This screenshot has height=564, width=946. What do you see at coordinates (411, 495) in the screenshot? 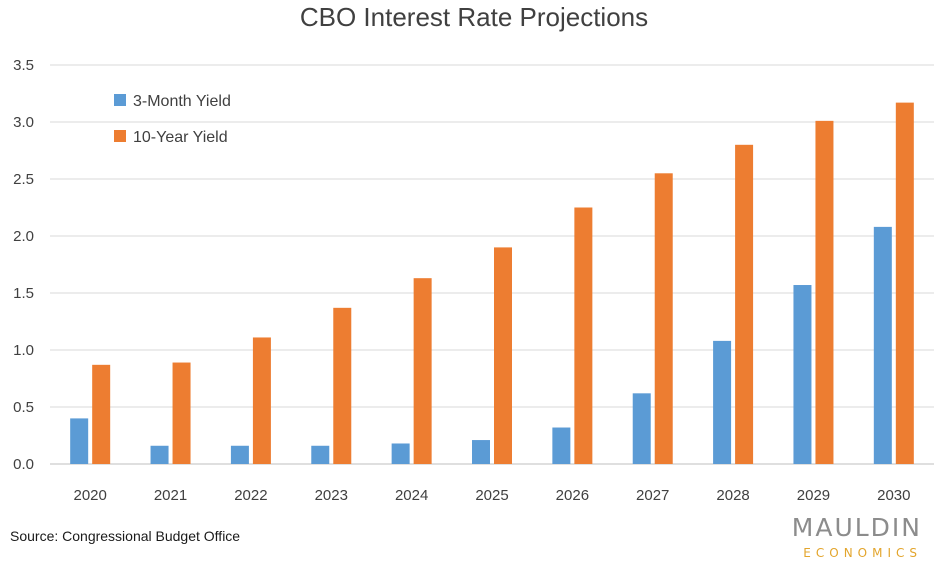
I see `x-tick-label: 2024` at bounding box center [411, 495].